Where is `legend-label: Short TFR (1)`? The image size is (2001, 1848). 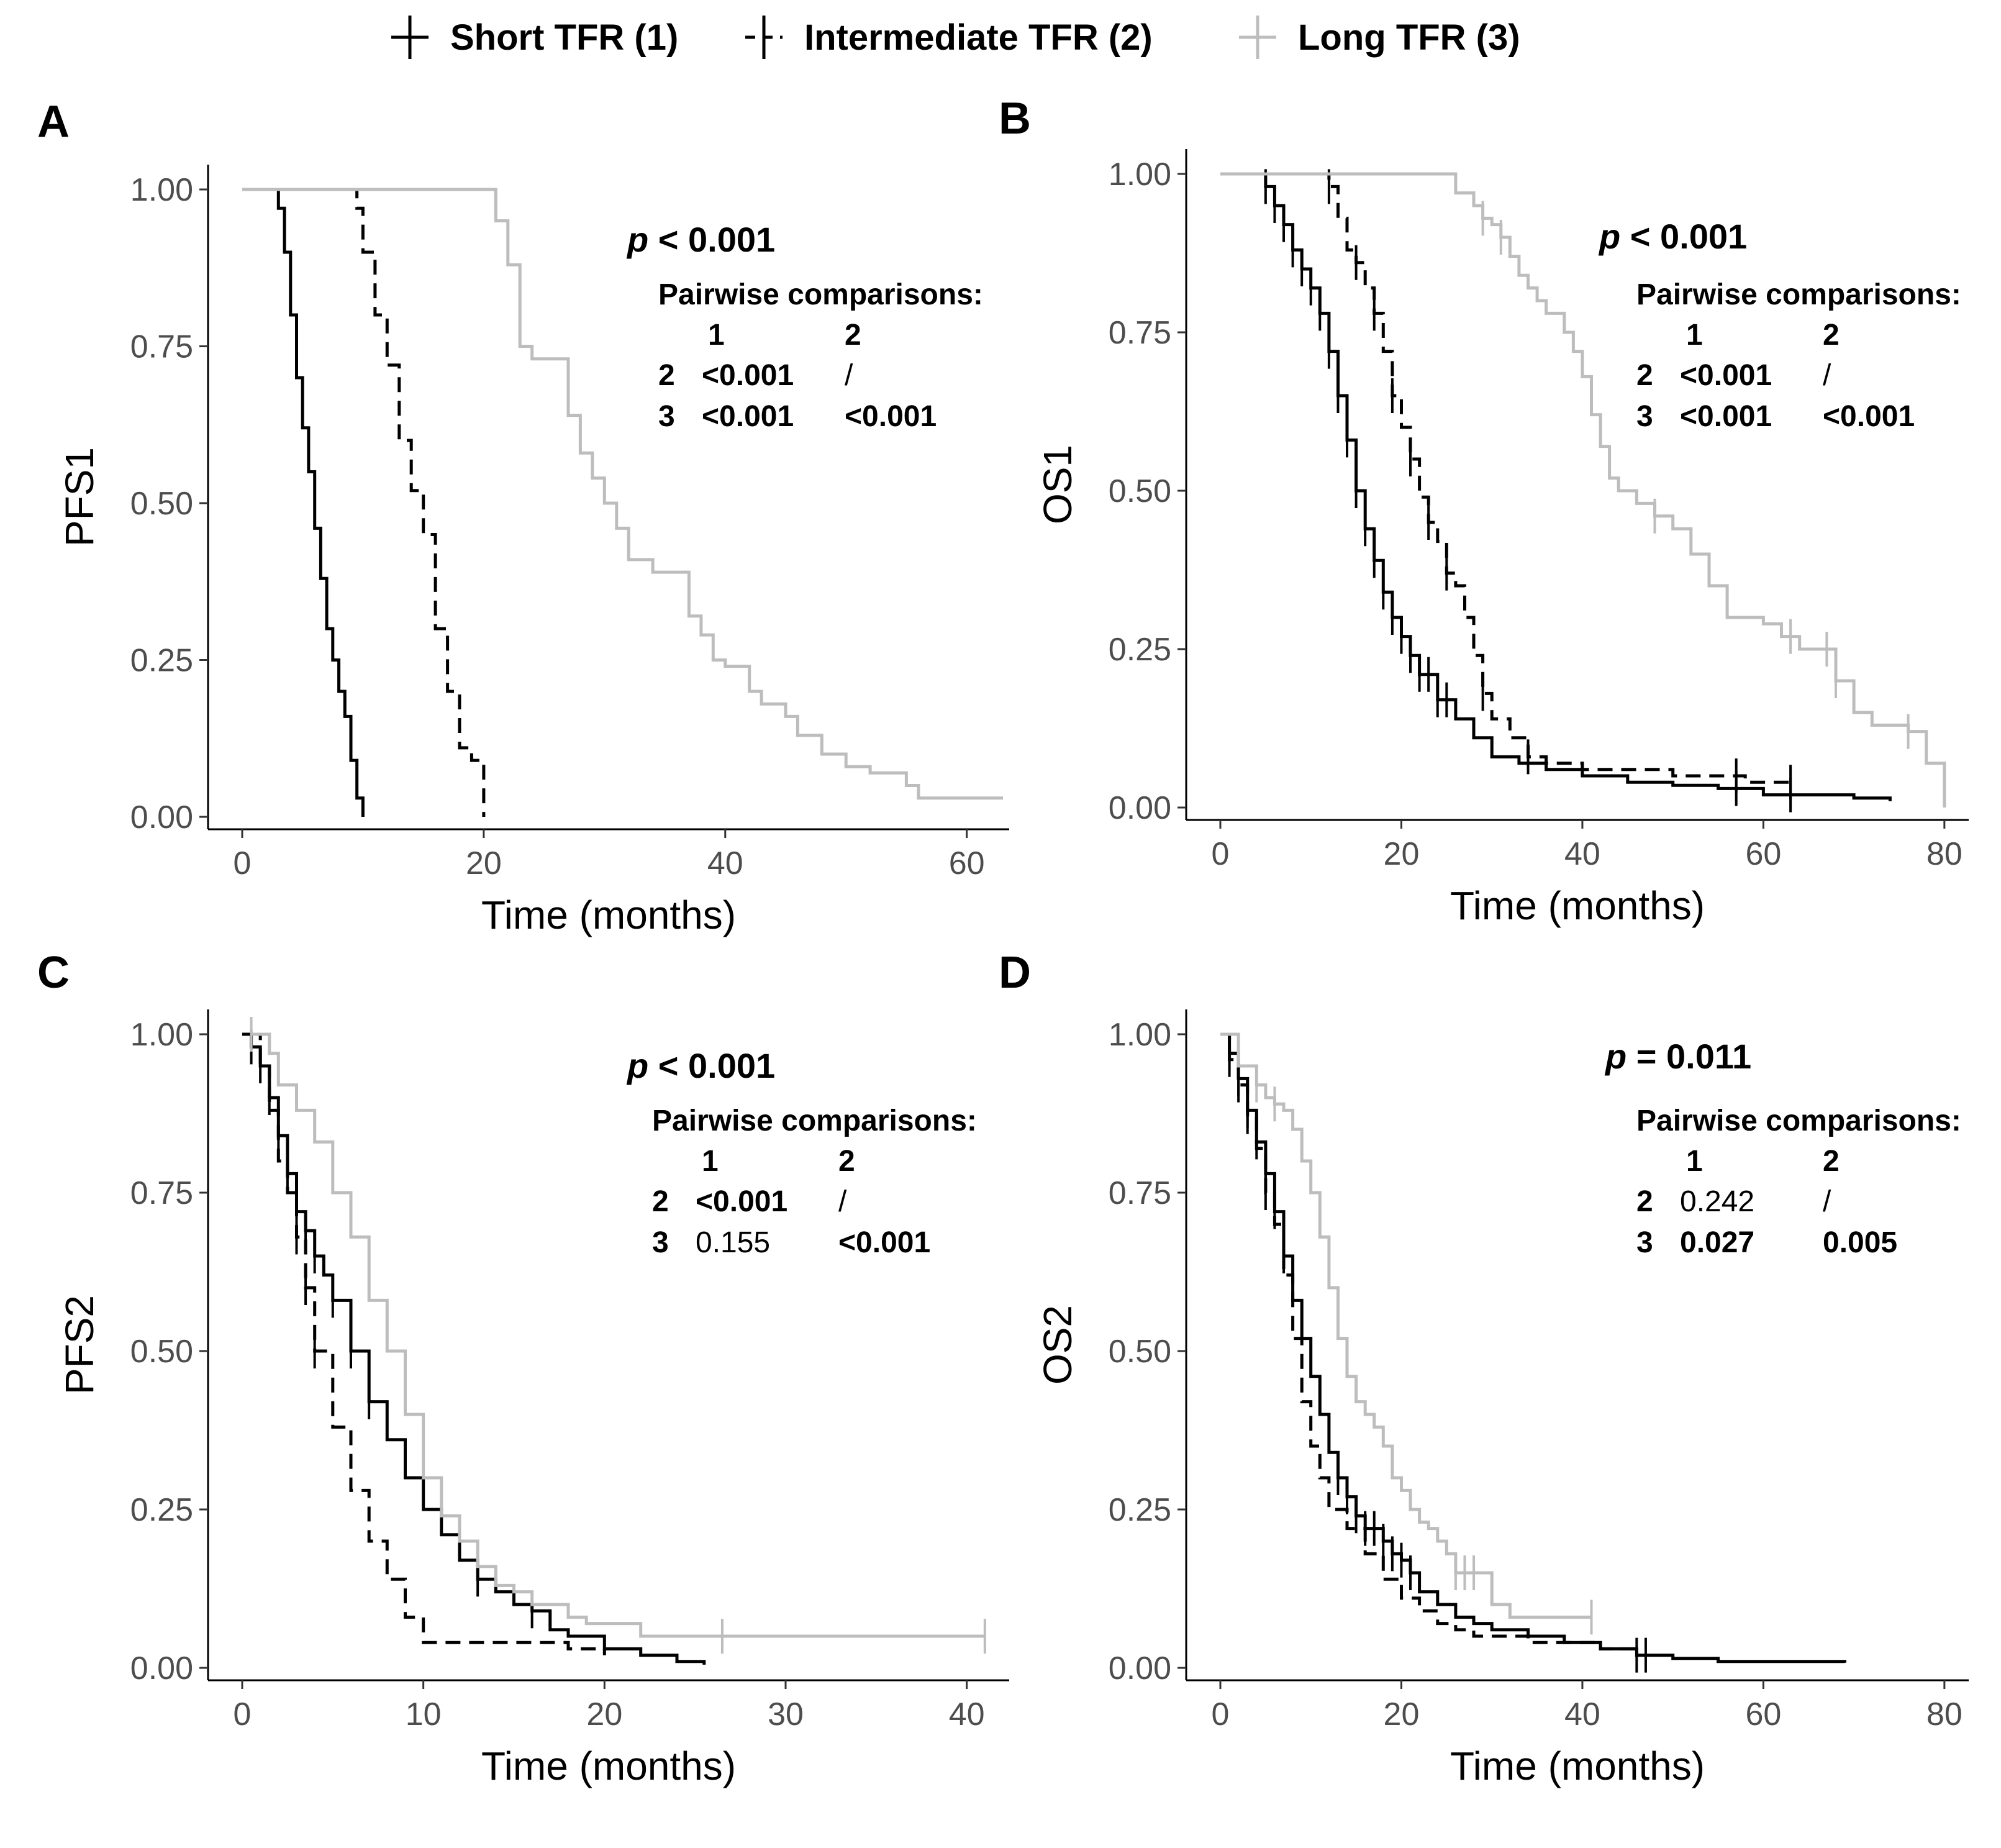 legend-label: Short TFR (1) is located at coordinates (564, 37).